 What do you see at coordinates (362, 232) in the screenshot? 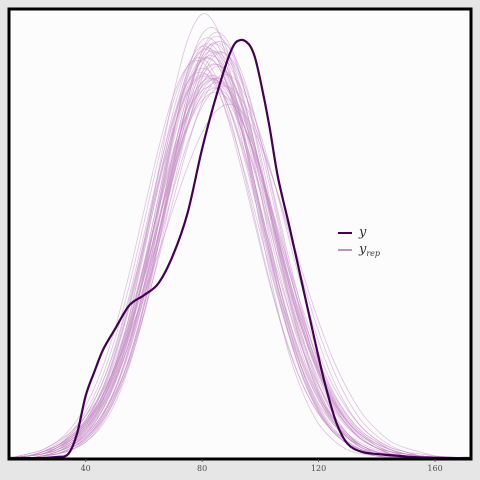
I see `legend-label-y: y` at bounding box center [362, 232].